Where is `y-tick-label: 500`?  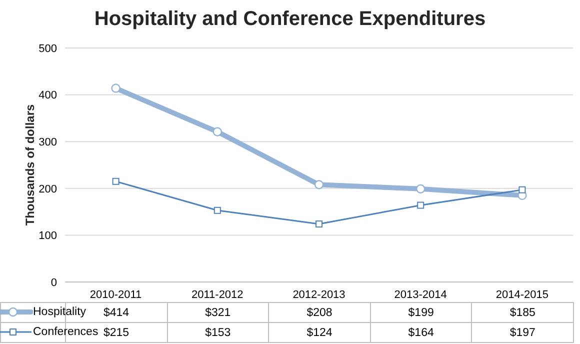 y-tick-label: 500 is located at coordinates (47, 48).